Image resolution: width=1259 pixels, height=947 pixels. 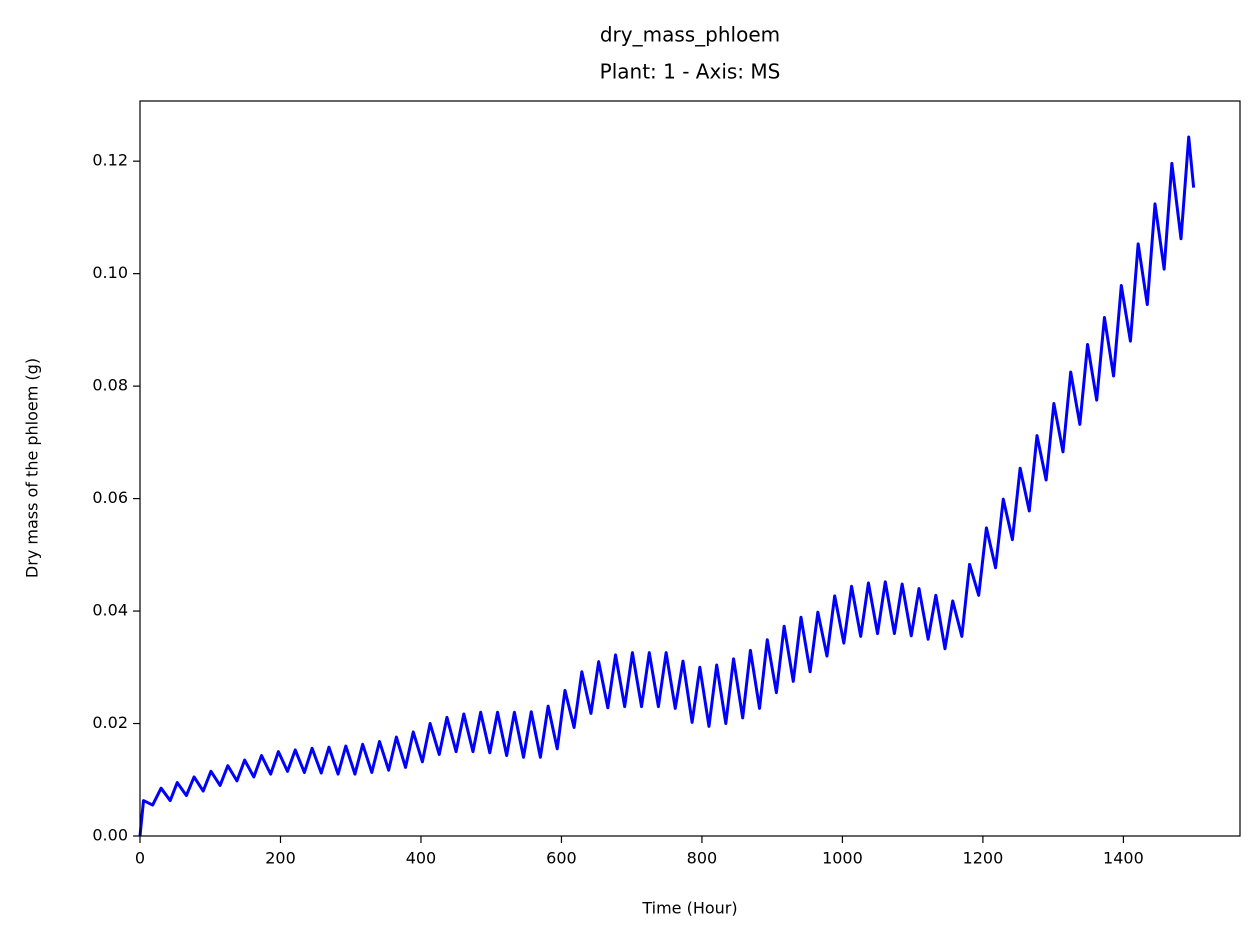 I want to click on x-tick-label: 600, so click(x=561, y=858).